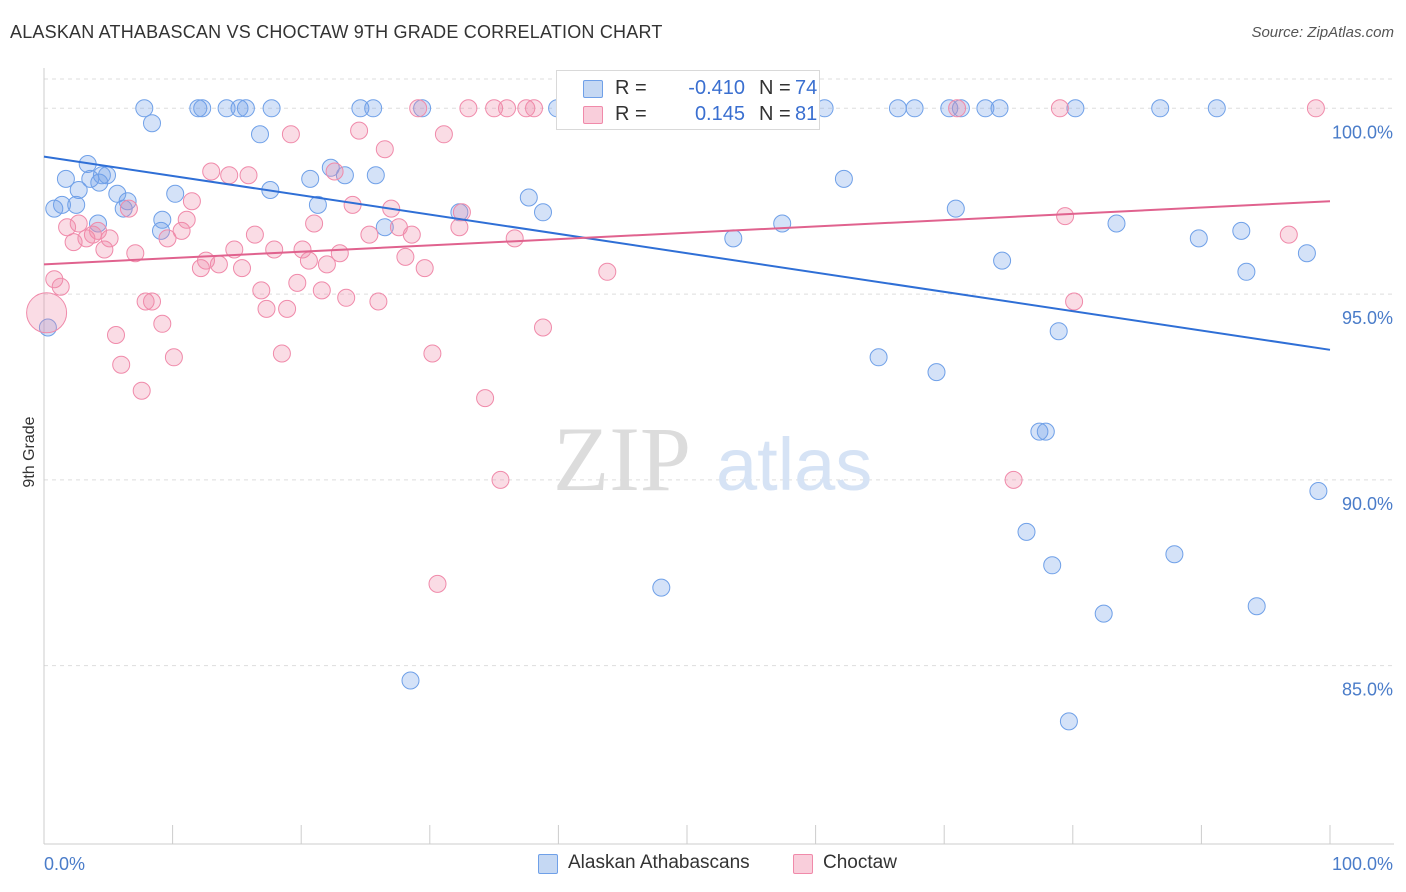 The width and height of the screenshot is (1406, 892). Describe the element at coordinates (29, 451) in the screenshot. I see `y-axis-label: 9th Grade` at that location.